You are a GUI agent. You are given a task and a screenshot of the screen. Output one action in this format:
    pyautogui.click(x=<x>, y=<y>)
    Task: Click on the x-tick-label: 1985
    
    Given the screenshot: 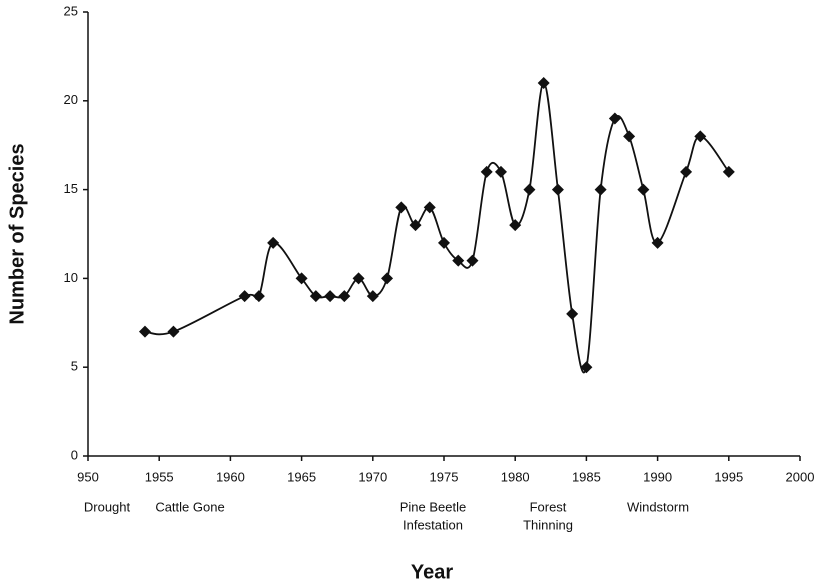 What is the action you would take?
    pyautogui.click(x=586, y=476)
    